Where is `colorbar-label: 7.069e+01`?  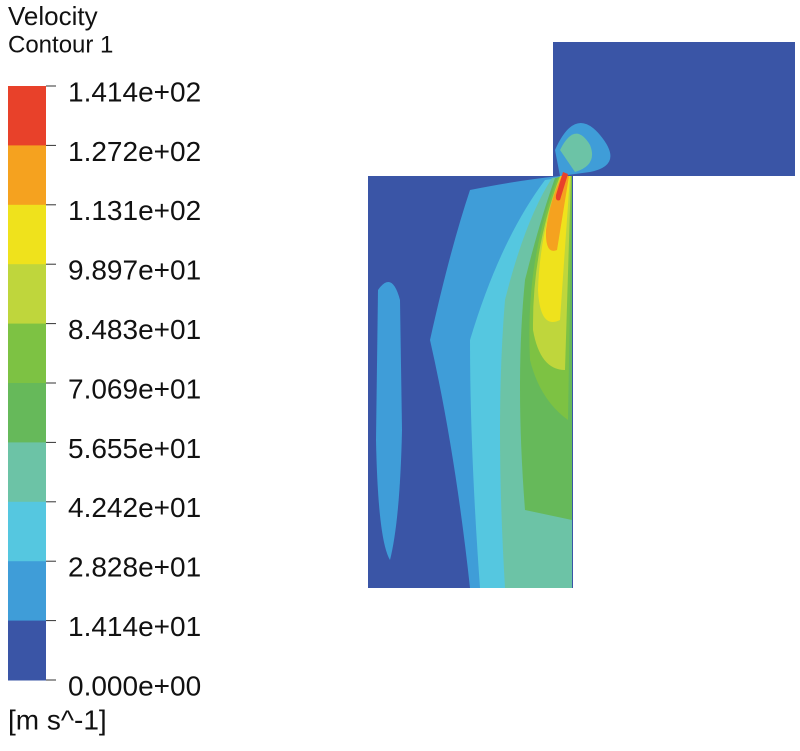 colorbar-label: 7.069e+01 is located at coordinates (134, 388).